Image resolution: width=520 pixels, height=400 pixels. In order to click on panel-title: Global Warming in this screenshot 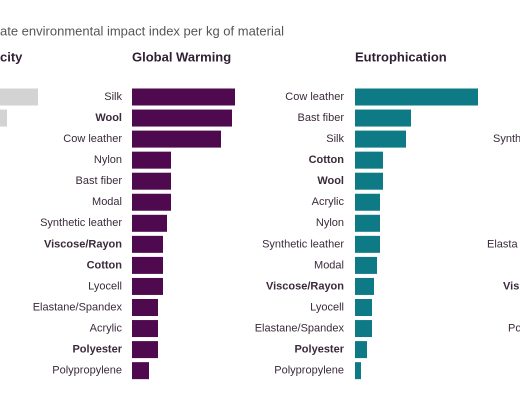, I will do `click(181, 56)`.